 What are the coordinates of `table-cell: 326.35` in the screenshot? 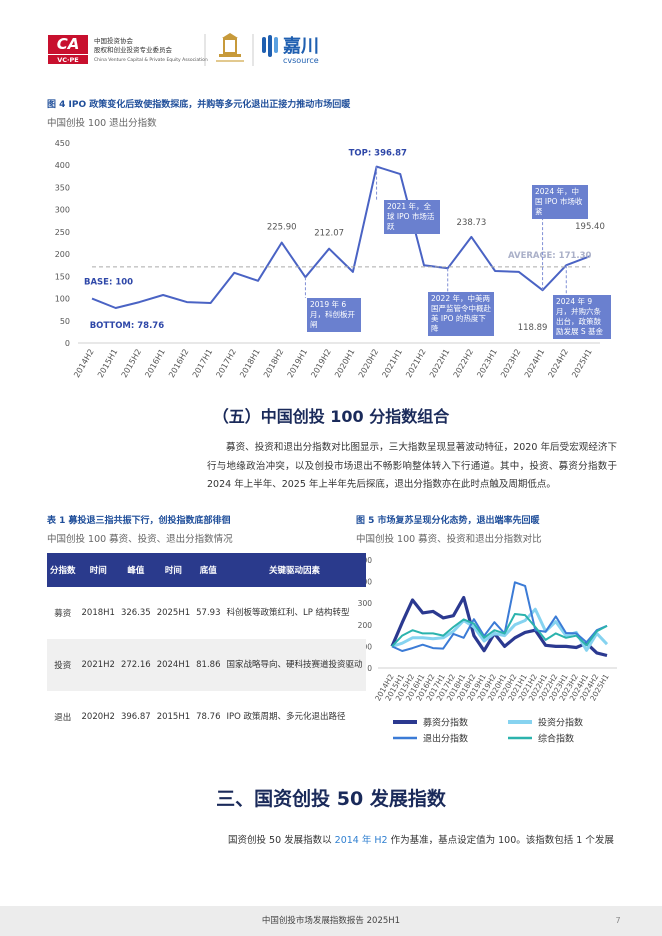 It's located at (135, 613).